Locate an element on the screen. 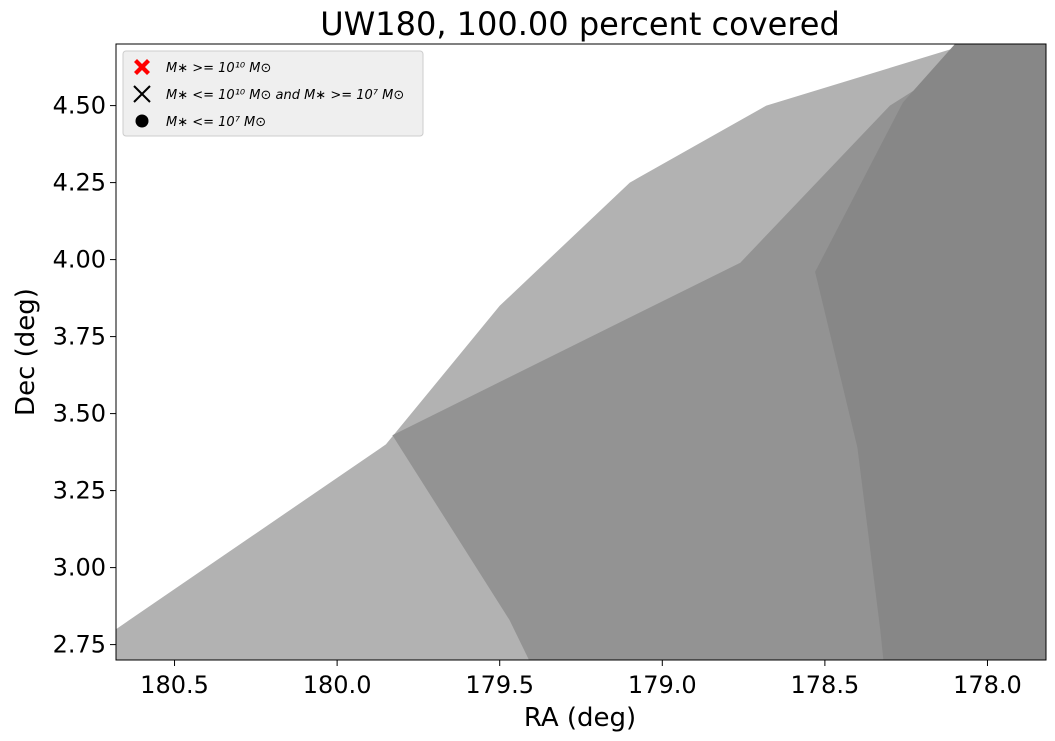 The width and height of the screenshot is (1055, 741). y-tick-label: 2.75 is located at coordinates (79, 645).